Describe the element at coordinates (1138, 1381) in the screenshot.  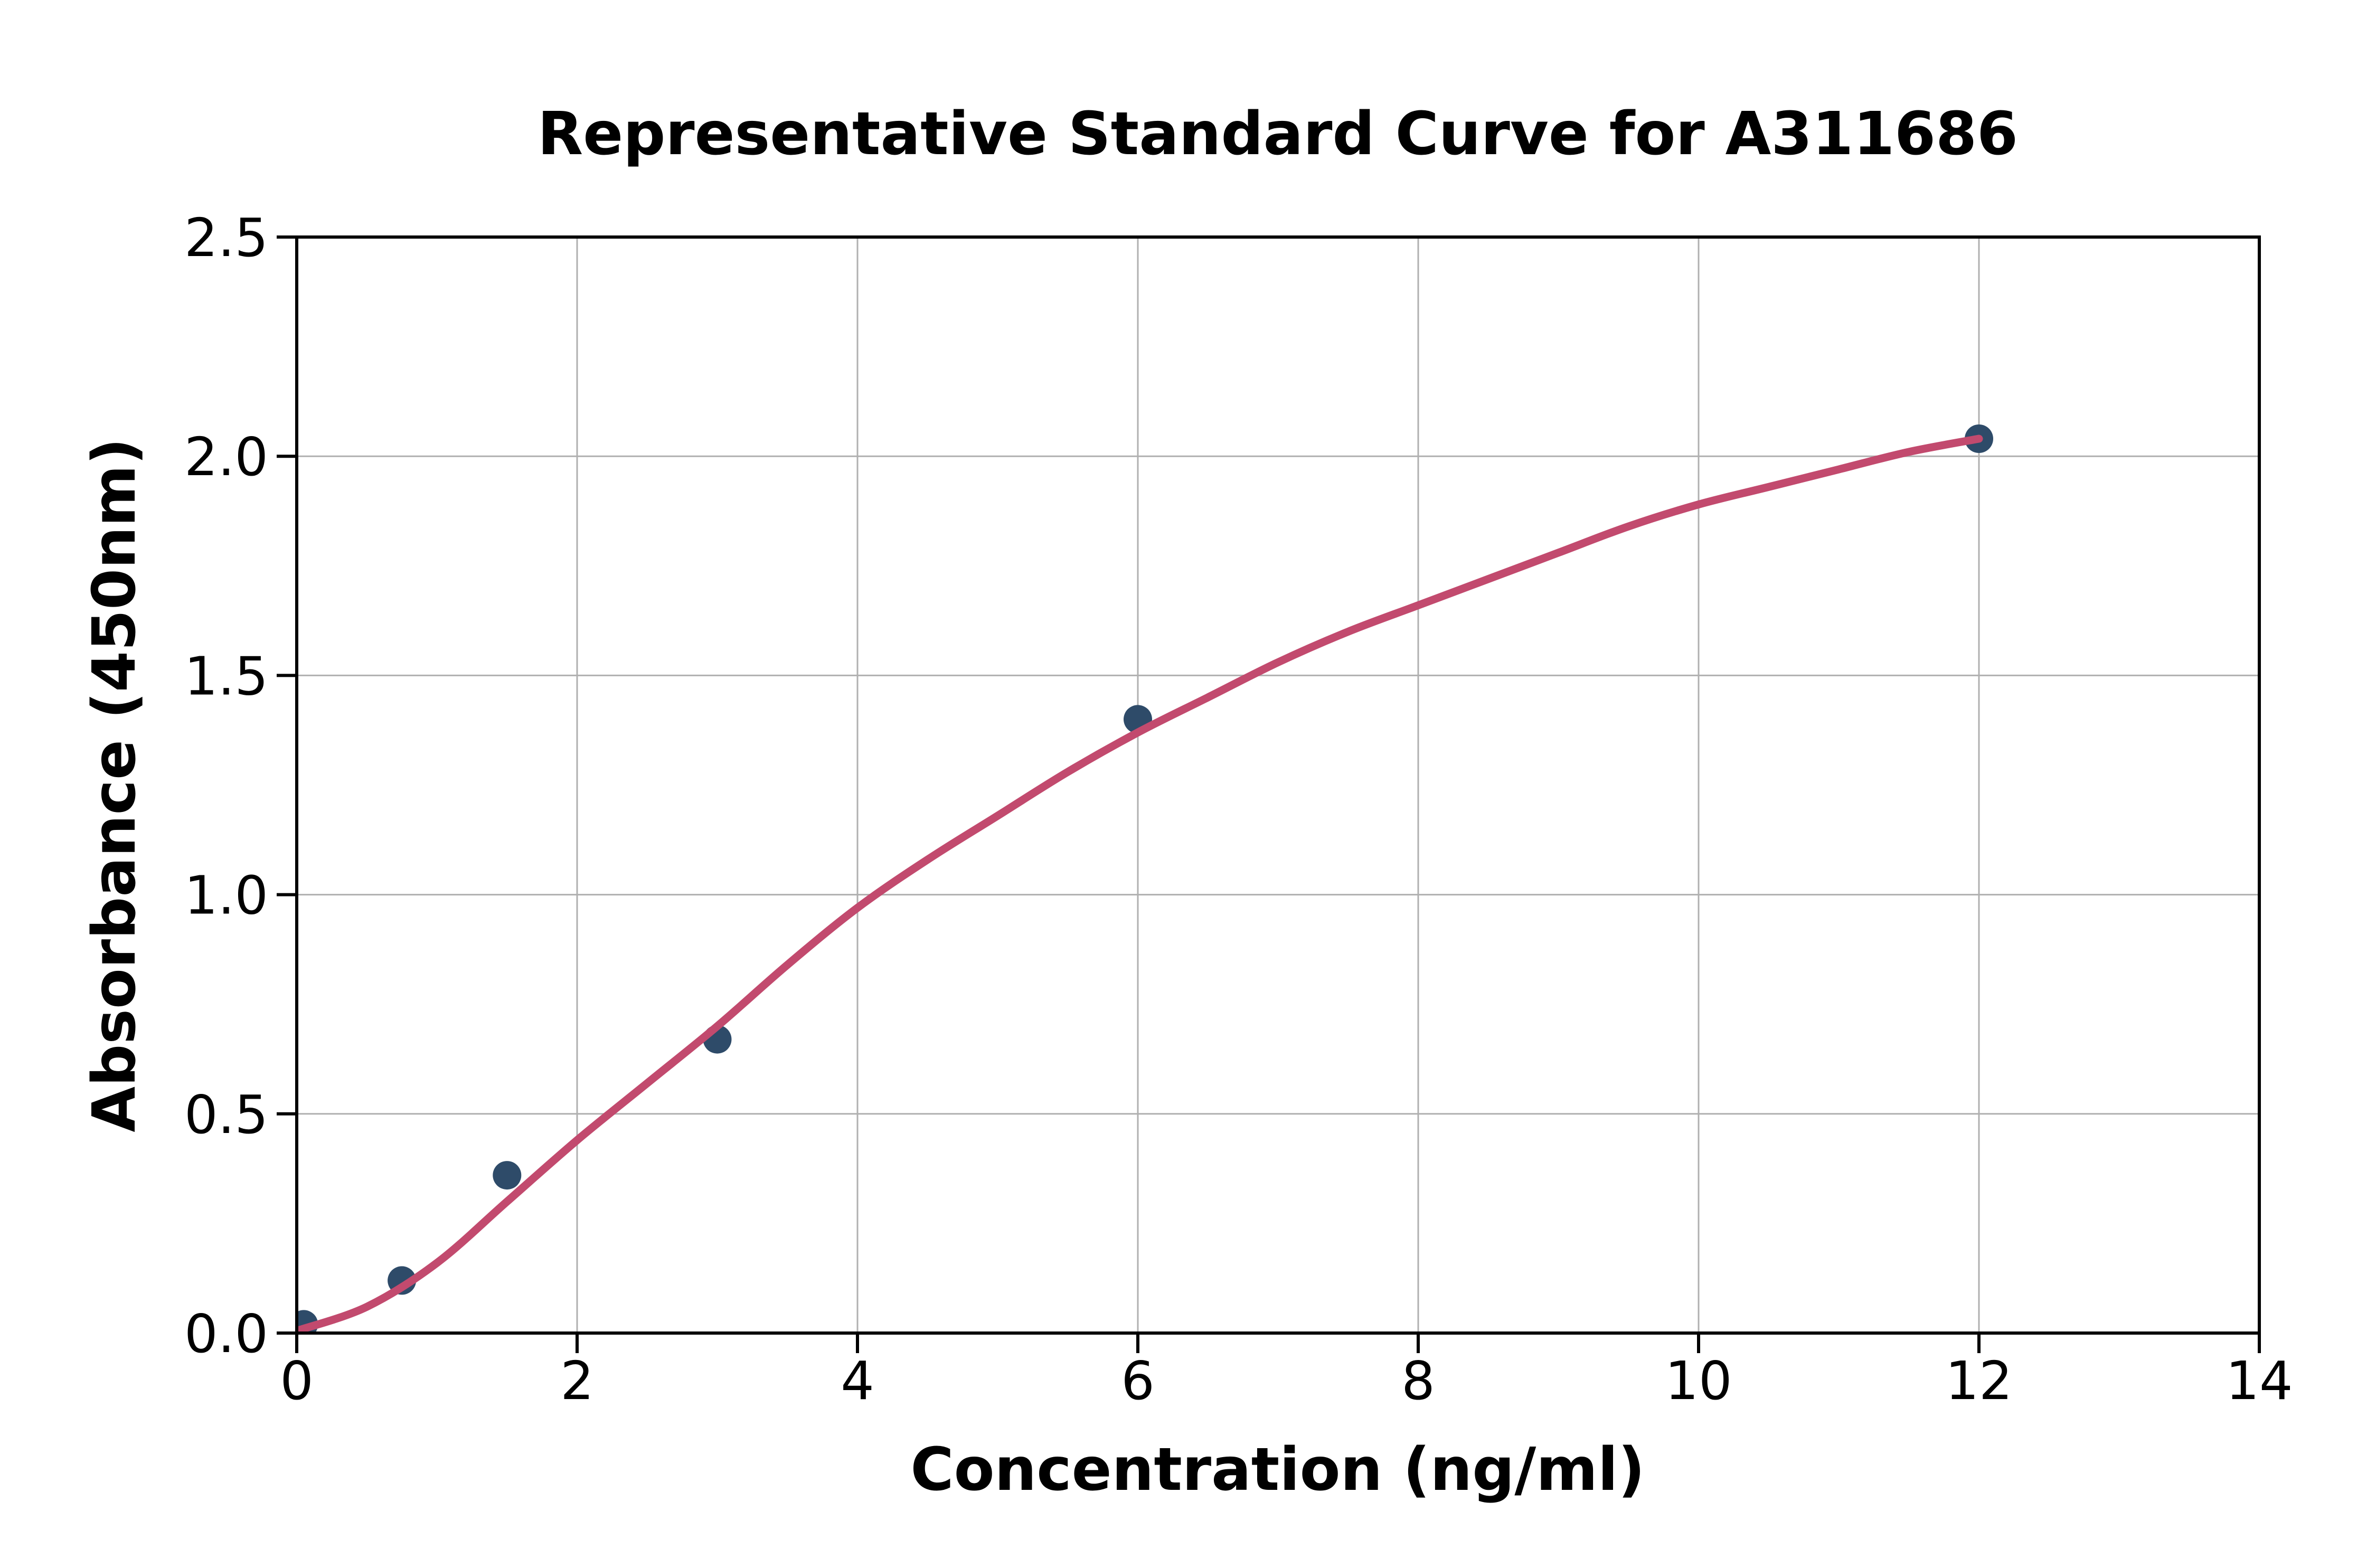
I see `x-tick-label: 6` at that location.